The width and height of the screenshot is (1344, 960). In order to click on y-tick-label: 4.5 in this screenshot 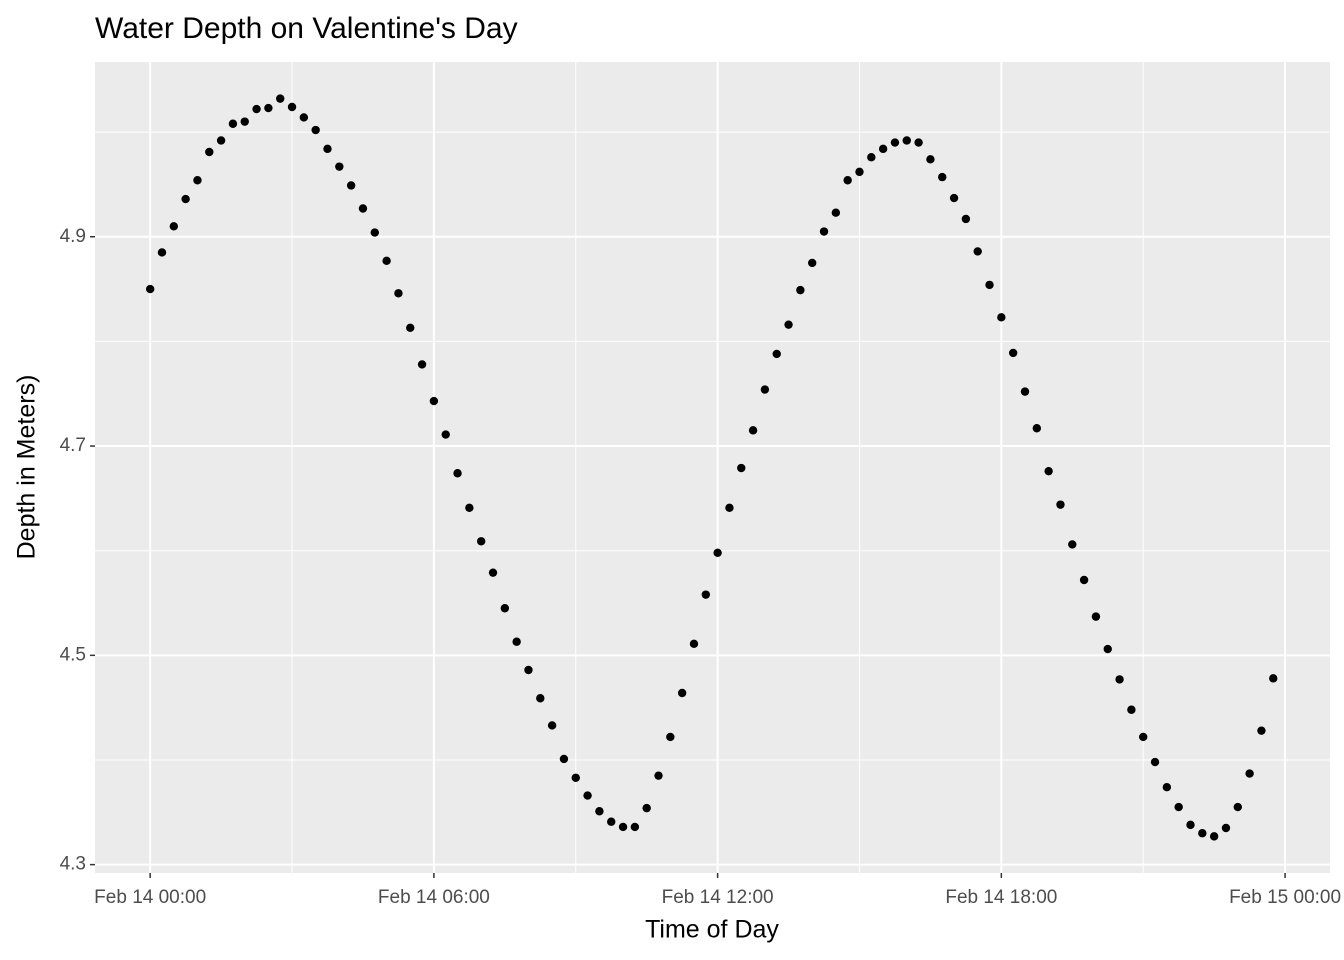, I will do `click(73, 654)`.